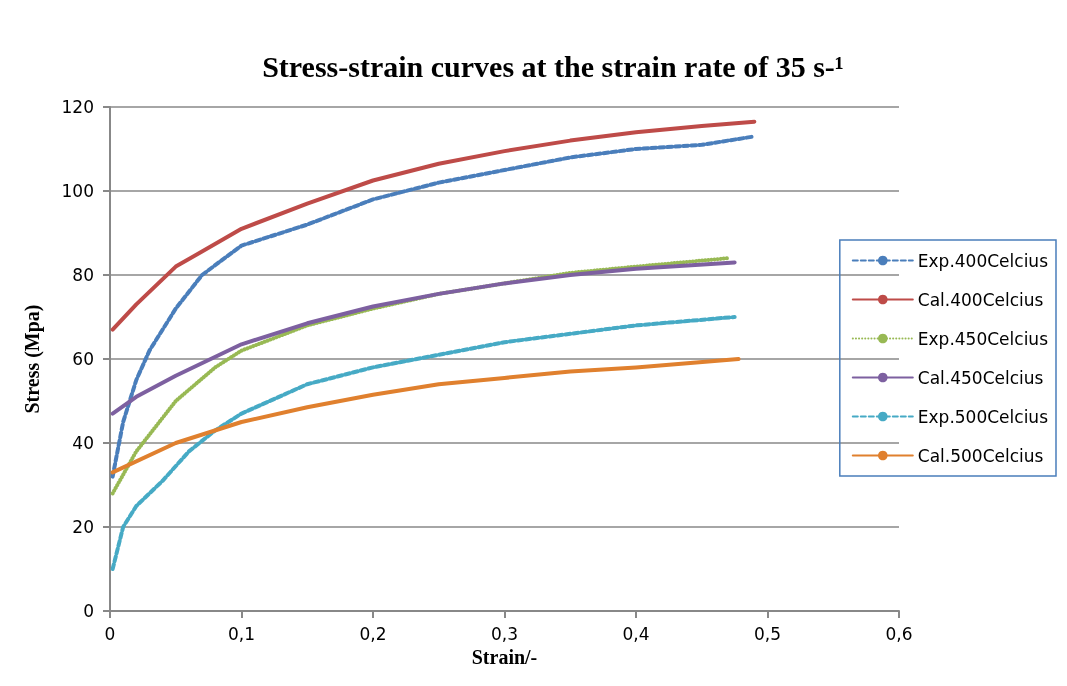 The image size is (1067, 686). Describe the element at coordinates (373, 633) in the screenshot. I see `x-tick-label: 0,2` at that location.